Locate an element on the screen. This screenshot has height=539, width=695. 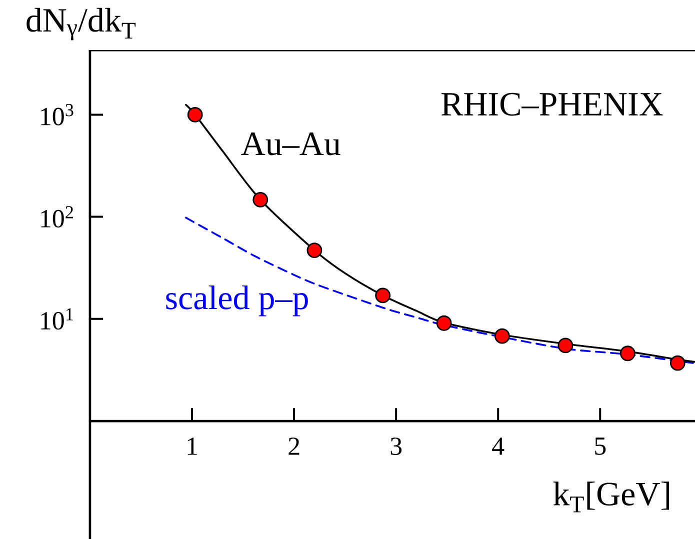
x-tick-label: 2 is located at coordinates (294, 446).